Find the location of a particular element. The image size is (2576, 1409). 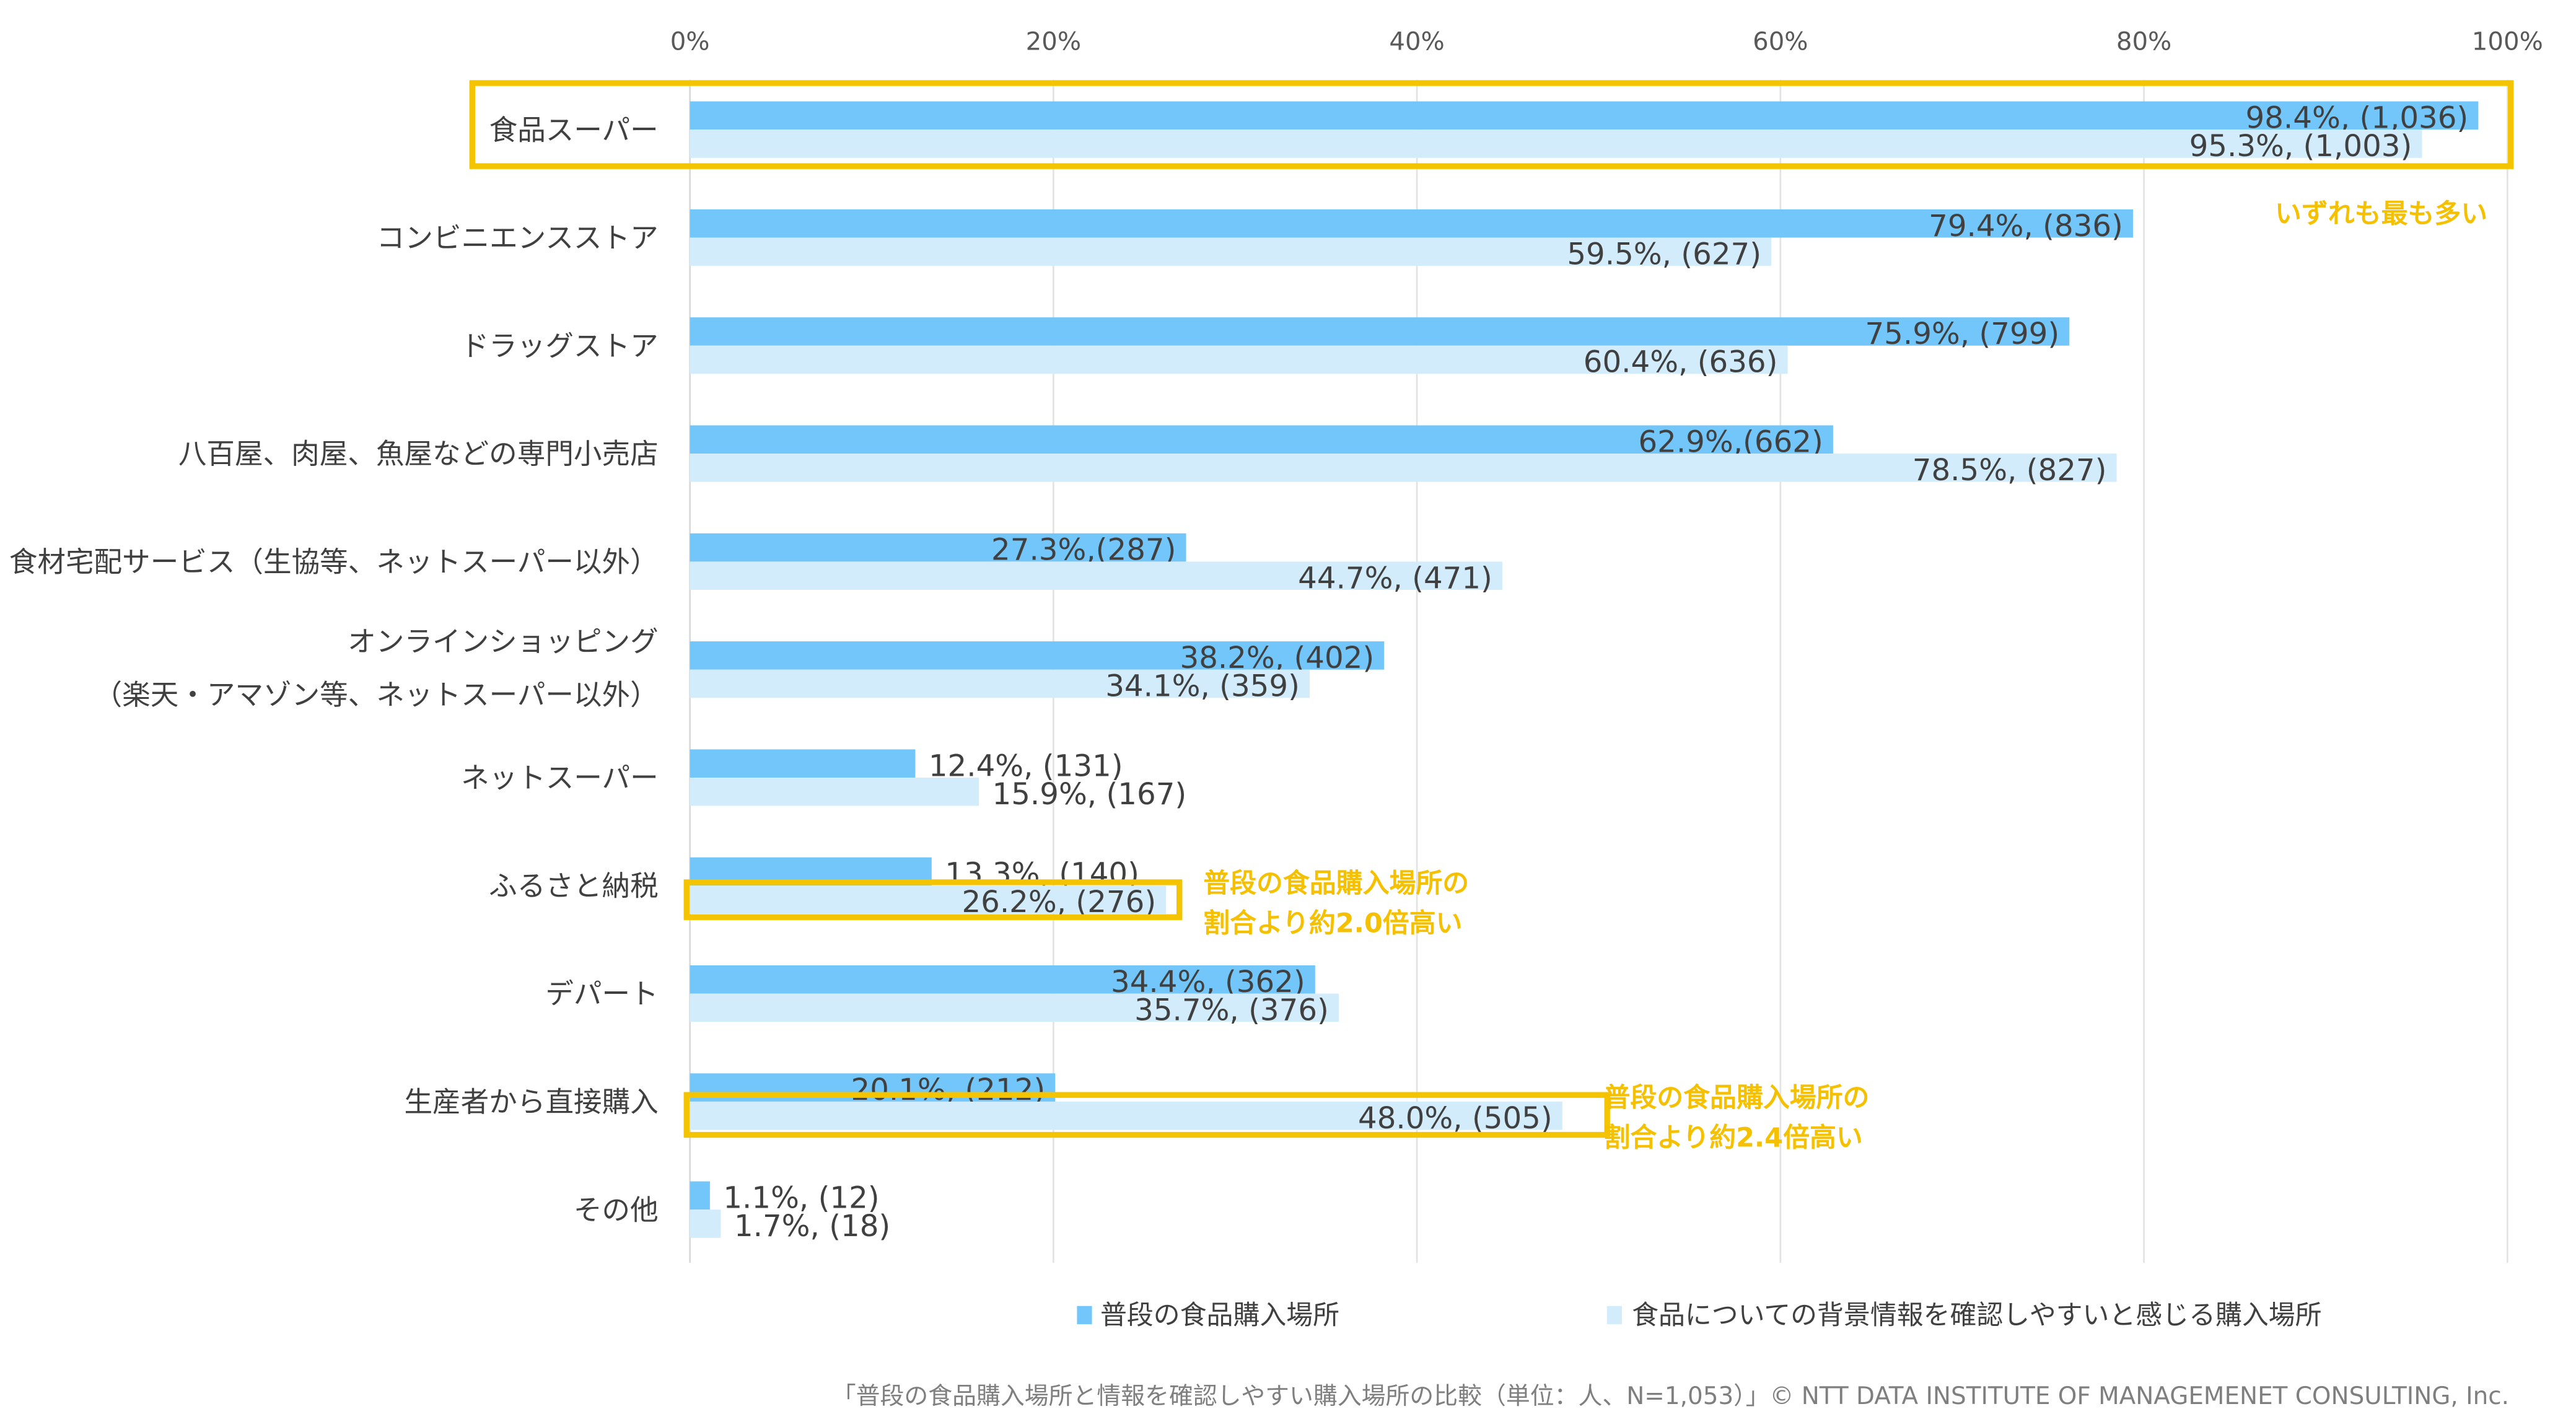

annotation-text: 割合より約2.0倍高い is located at coordinates (1332, 923).